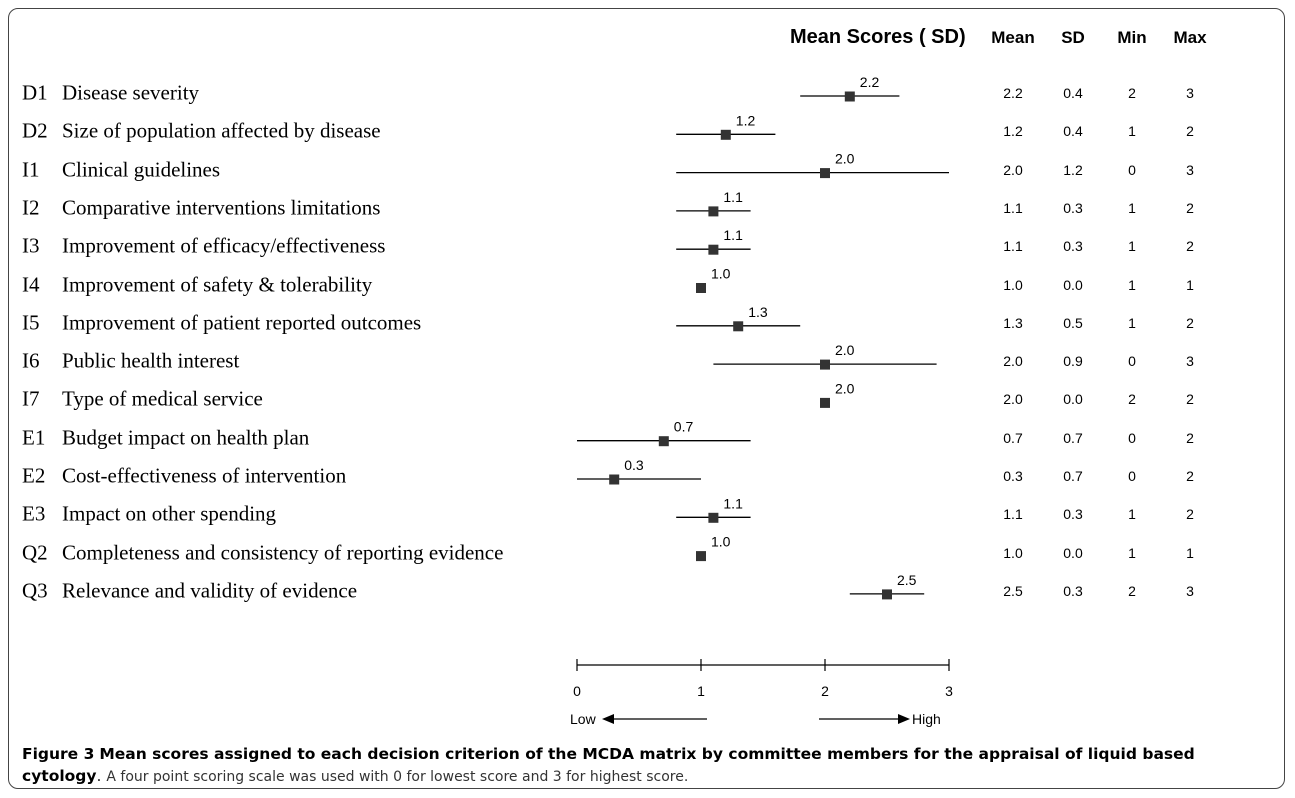 The image size is (1295, 798). Describe the element at coordinates (577, 691) in the screenshot. I see `x-tick-label: 0` at that location.